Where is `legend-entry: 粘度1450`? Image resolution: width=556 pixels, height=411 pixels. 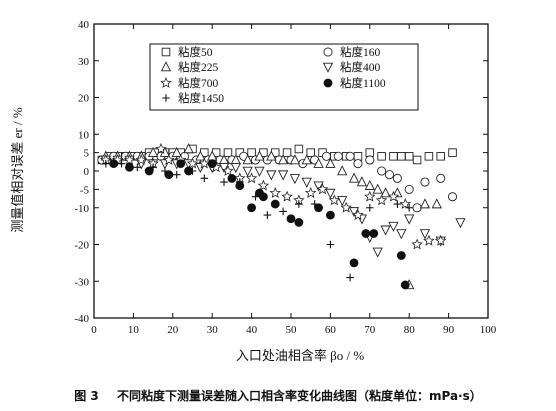 legend-entry: 粘度1450 is located at coordinates (193, 98).